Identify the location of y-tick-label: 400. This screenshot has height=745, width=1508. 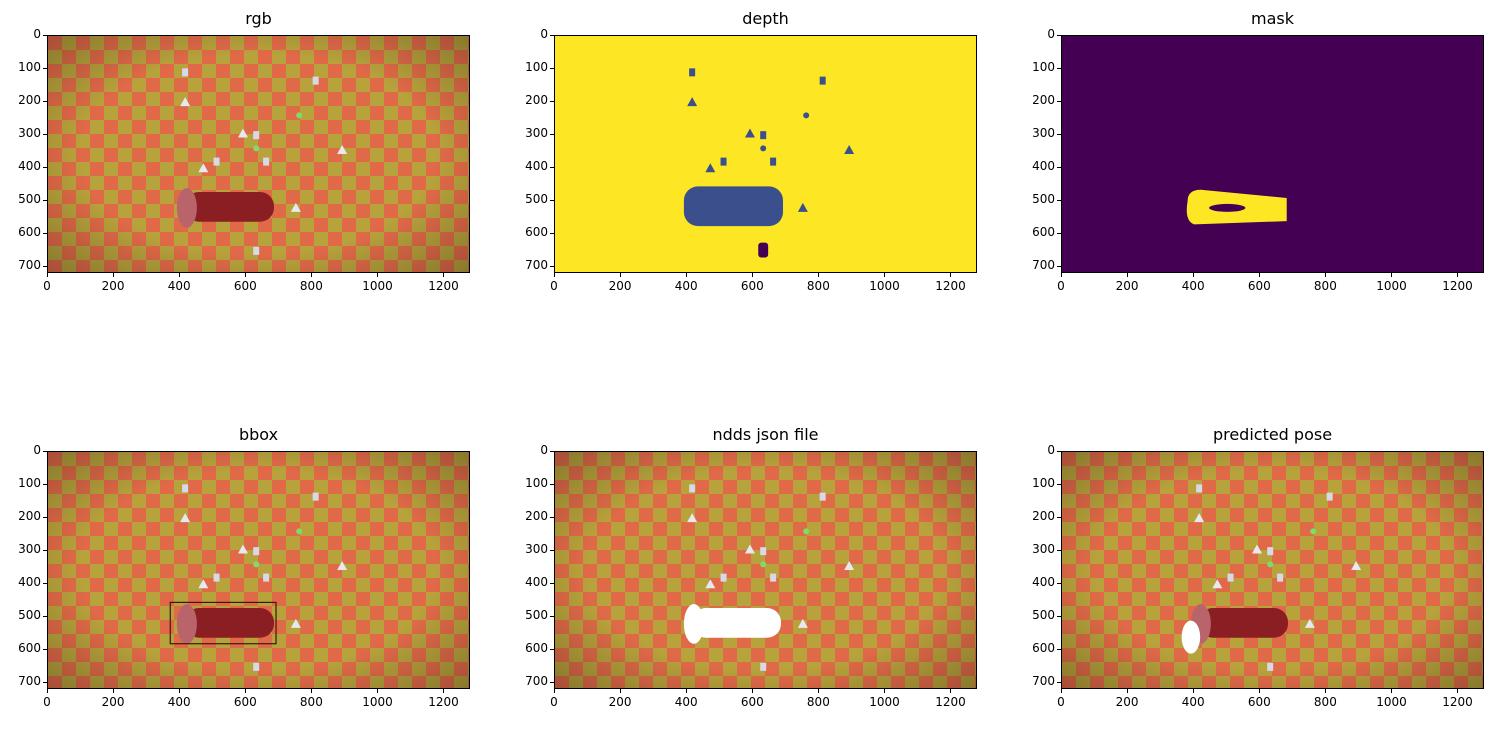
(29, 166).